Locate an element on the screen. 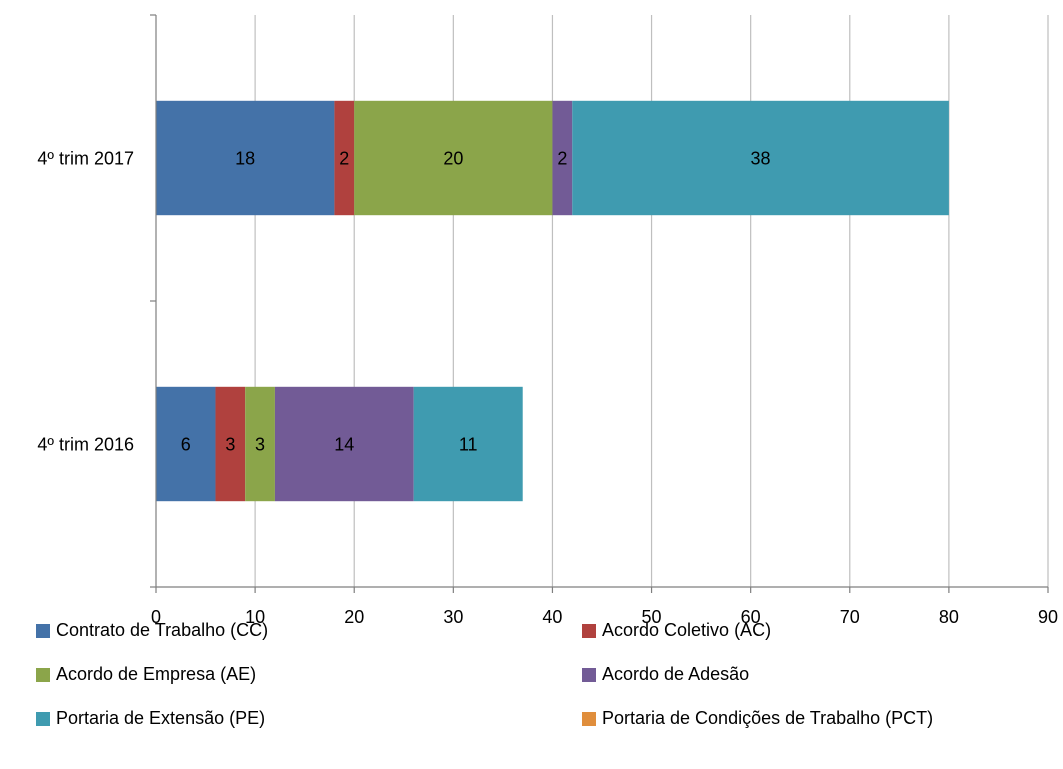 This screenshot has height=769, width=1063. data-label: 20 is located at coordinates (453, 159).